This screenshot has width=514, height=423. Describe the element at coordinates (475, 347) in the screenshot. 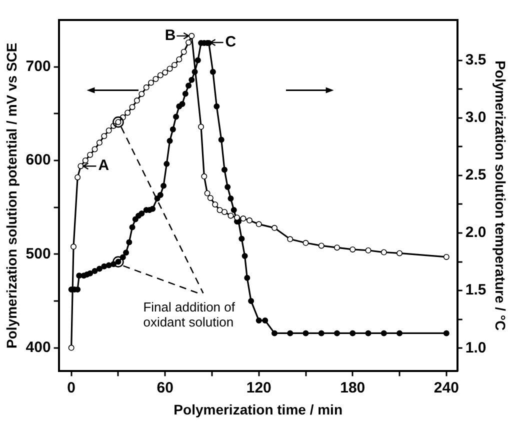

I see `y2-tick-label: 1.0` at that location.